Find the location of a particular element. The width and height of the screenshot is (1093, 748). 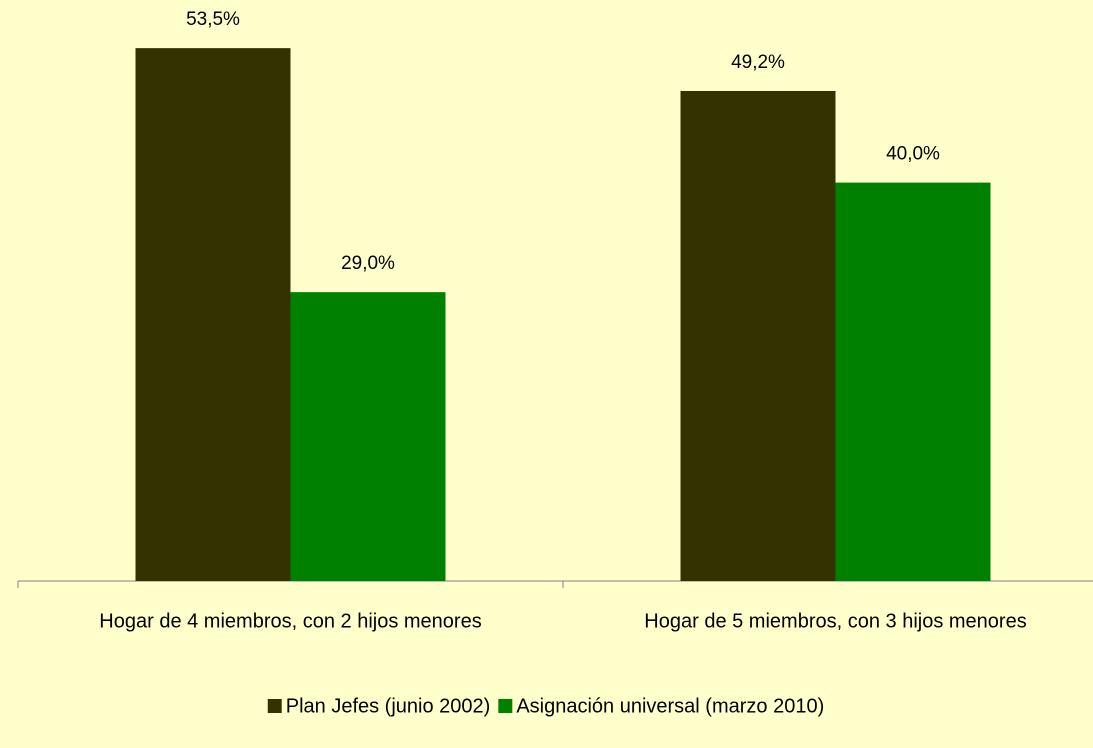

legend-label: Asignación universal (marzo 2010) is located at coordinates (670, 706).